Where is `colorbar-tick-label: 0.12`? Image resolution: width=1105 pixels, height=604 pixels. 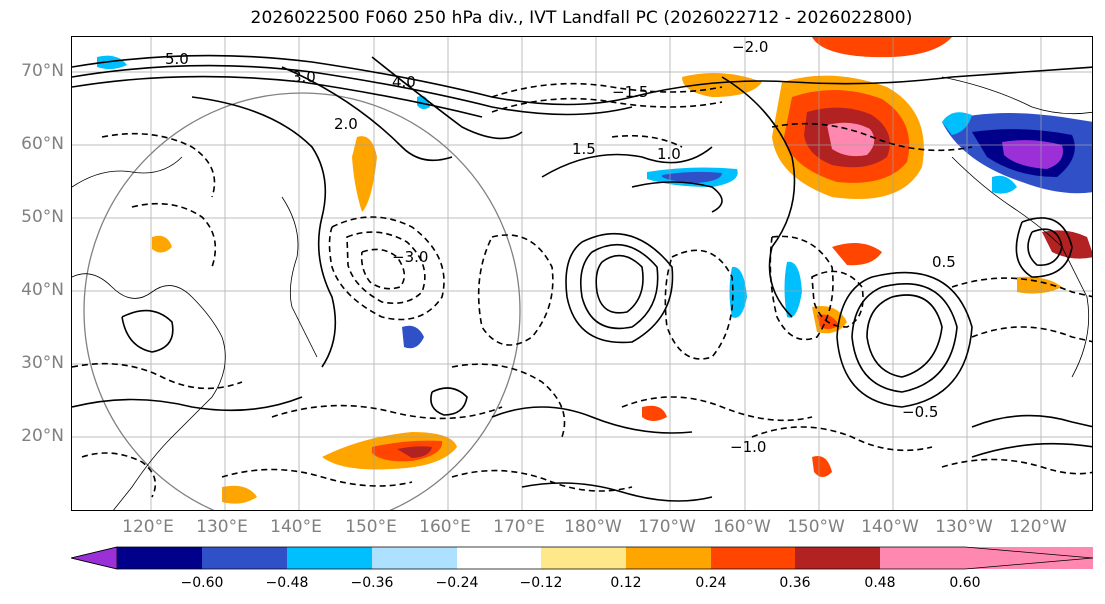
colorbar-tick-label: 0.12 is located at coordinates (626, 583).